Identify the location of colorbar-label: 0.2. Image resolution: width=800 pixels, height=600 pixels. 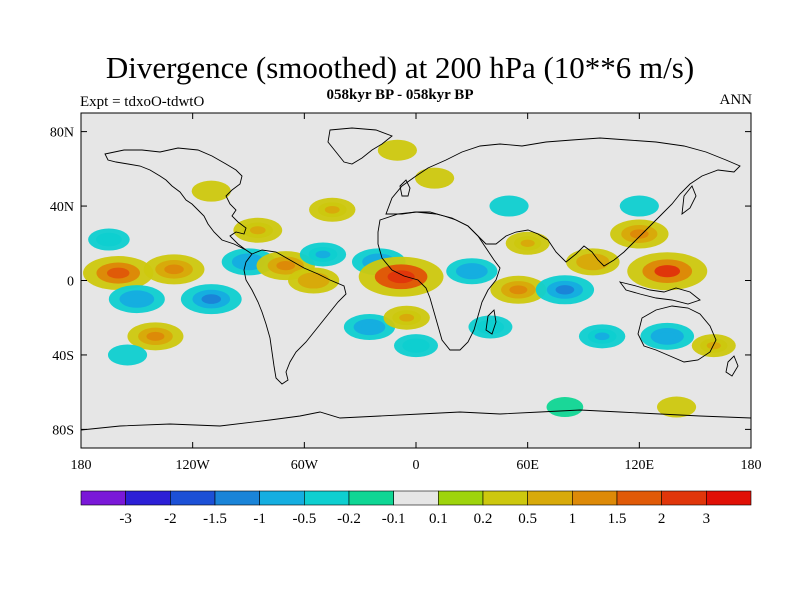
(483, 519).